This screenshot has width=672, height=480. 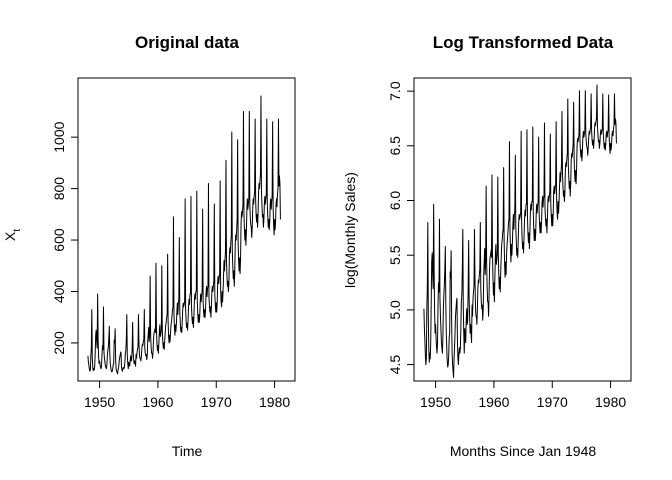 What do you see at coordinates (17, 230) in the screenshot?
I see `y-axis-label-subscript: t` at bounding box center [17, 230].